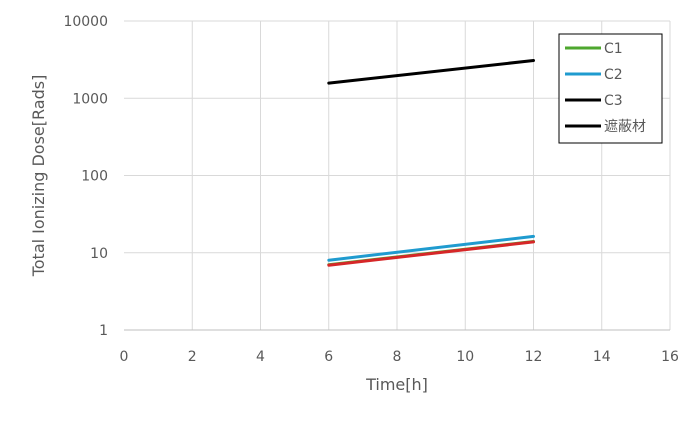 The width and height of the screenshot is (700, 429). Describe the element at coordinates (38, 176) in the screenshot. I see `y-axis-title: Total Ionizing Dose[Rads]` at that location.